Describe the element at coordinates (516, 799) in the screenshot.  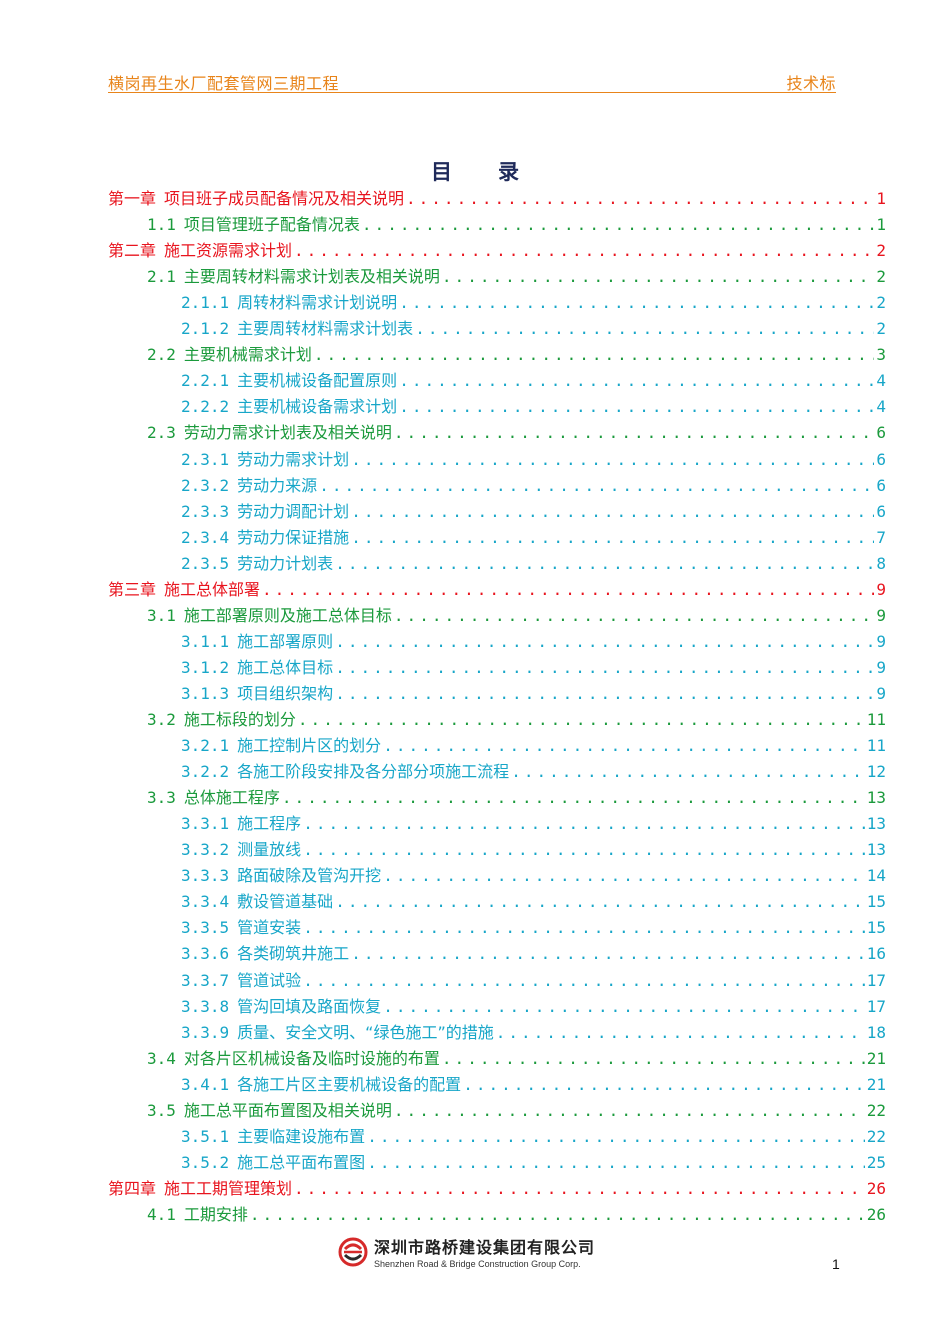
I see `toc-entry: 3.3 总体施工程序 13` at that location.